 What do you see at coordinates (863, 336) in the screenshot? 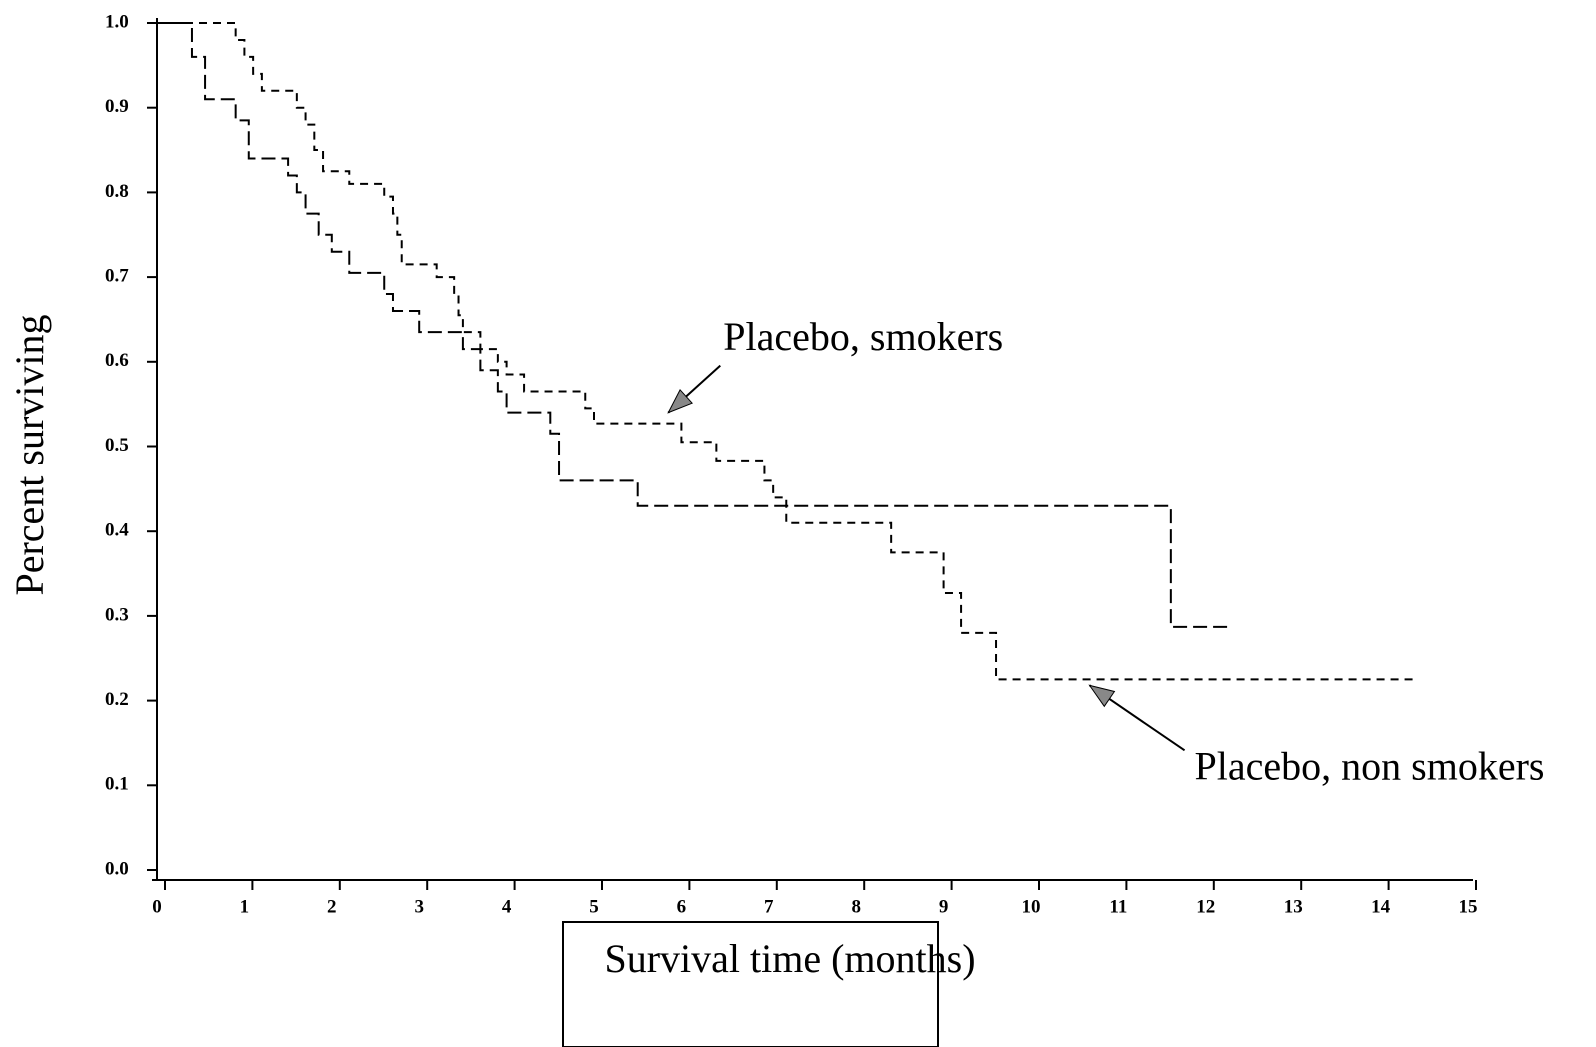
I see `annotation-text: Placebo, smokers` at bounding box center [863, 336].